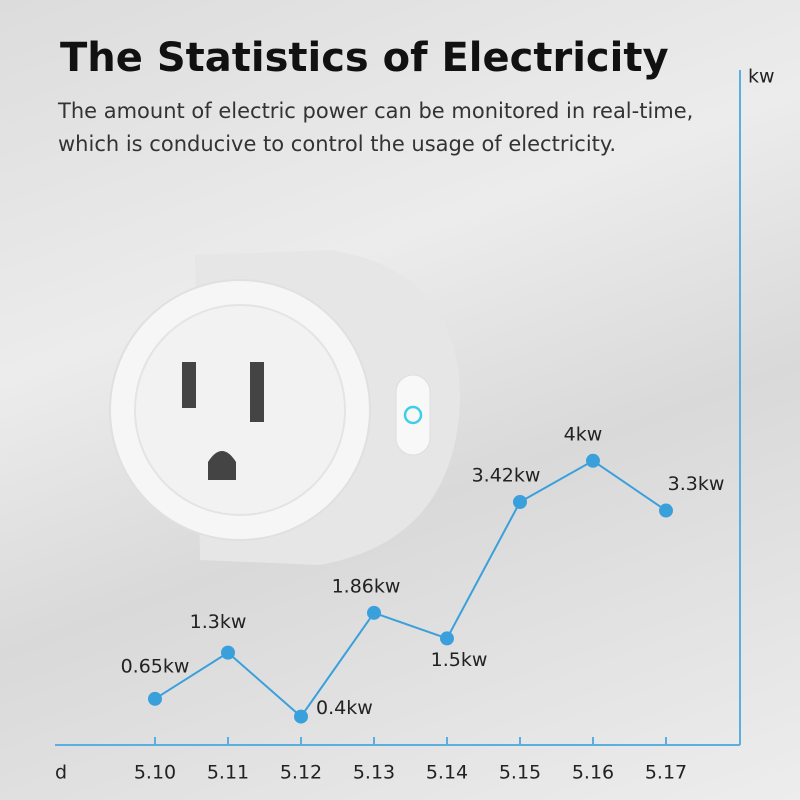  Describe the element at coordinates (459, 660) in the screenshot. I see `value-label: 1.5kw` at that location.